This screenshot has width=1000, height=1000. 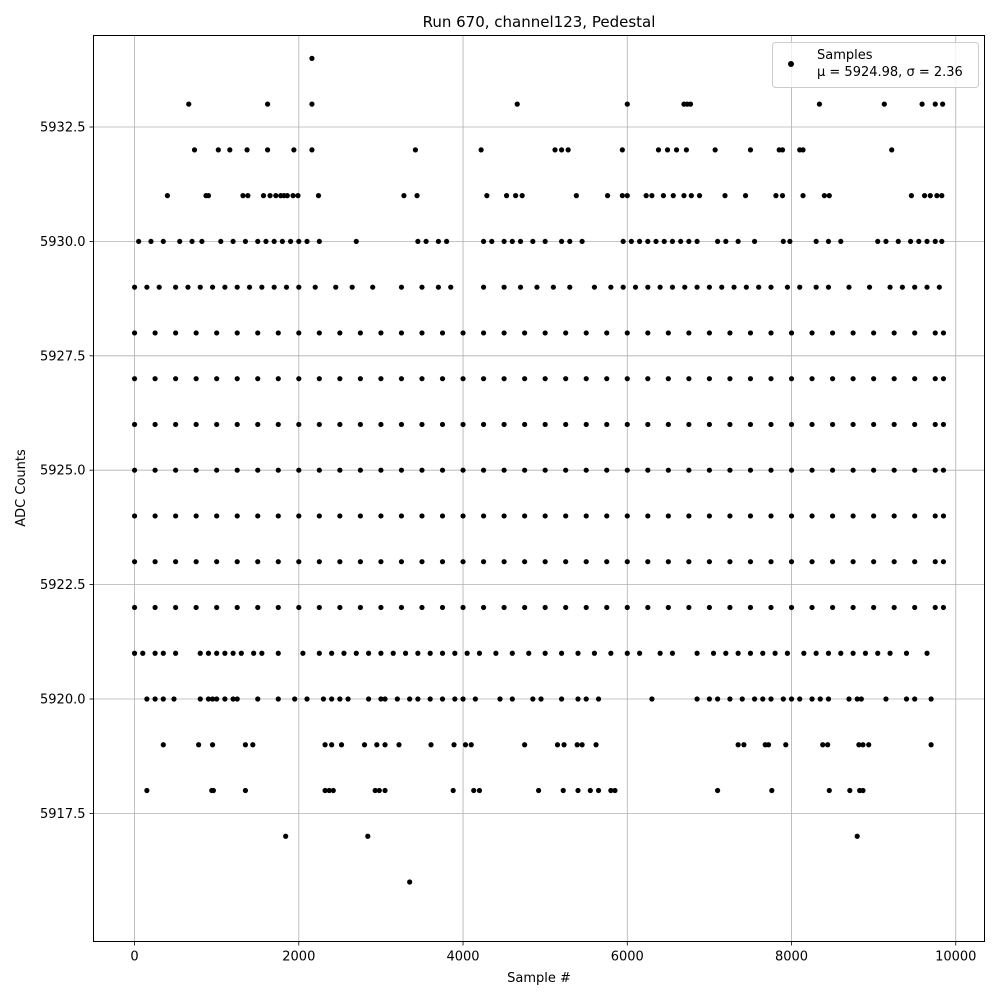 I want to click on x-tick-label: 10000, so click(x=955, y=957).